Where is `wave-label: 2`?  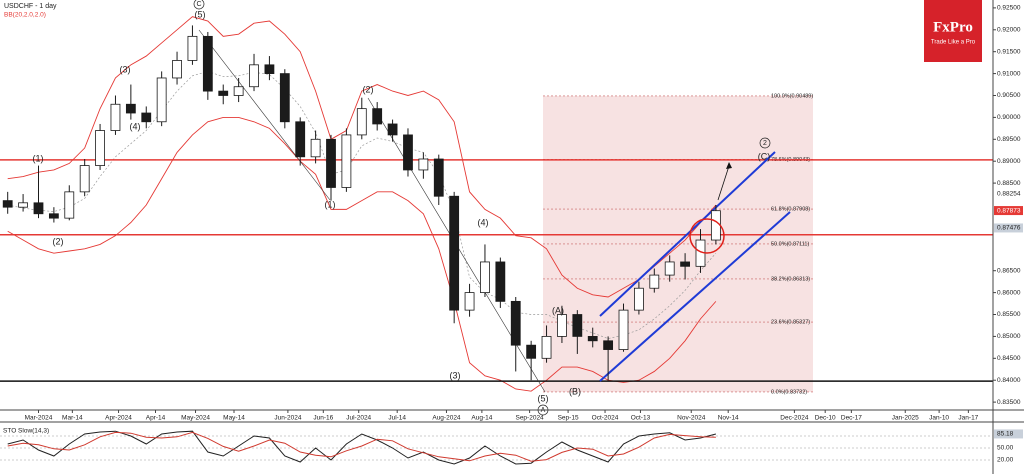 wave-label: 2 is located at coordinates (765, 143).